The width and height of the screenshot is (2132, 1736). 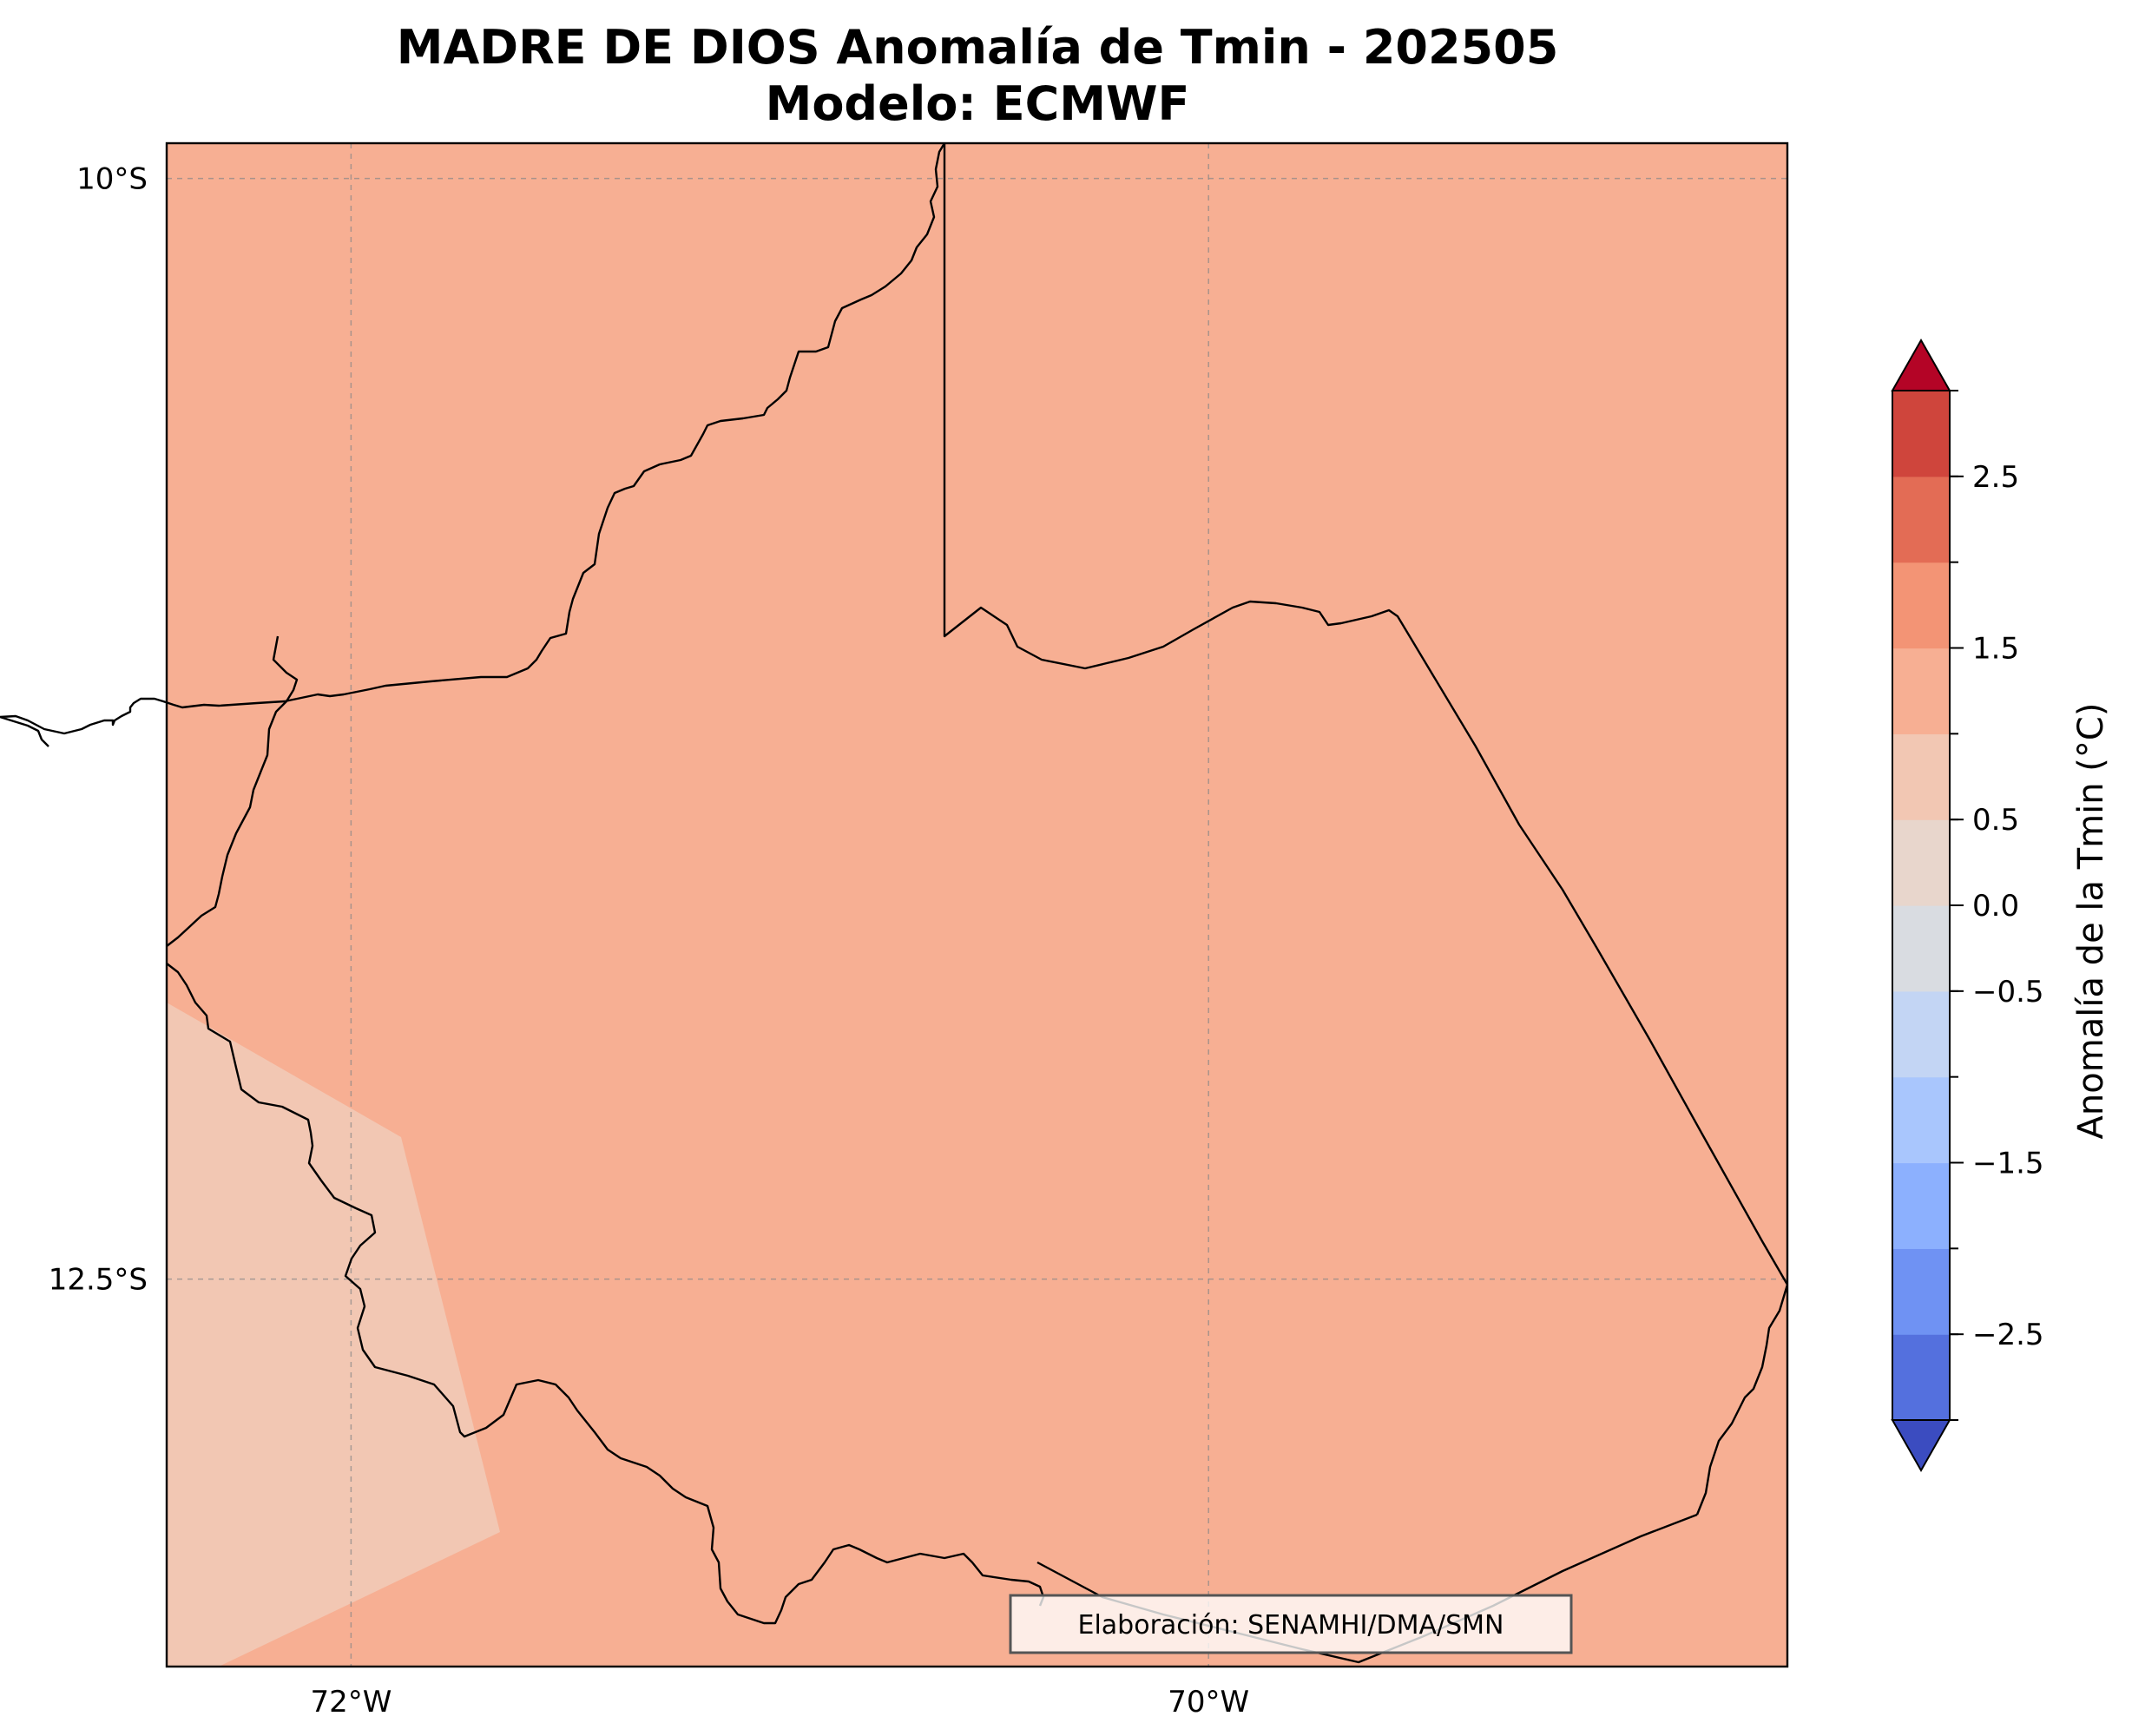 What do you see at coordinates (2008, 992) in the screenshot?
I see `colorbar-tick-label: −0.5` at bounding box center [2008, 992].